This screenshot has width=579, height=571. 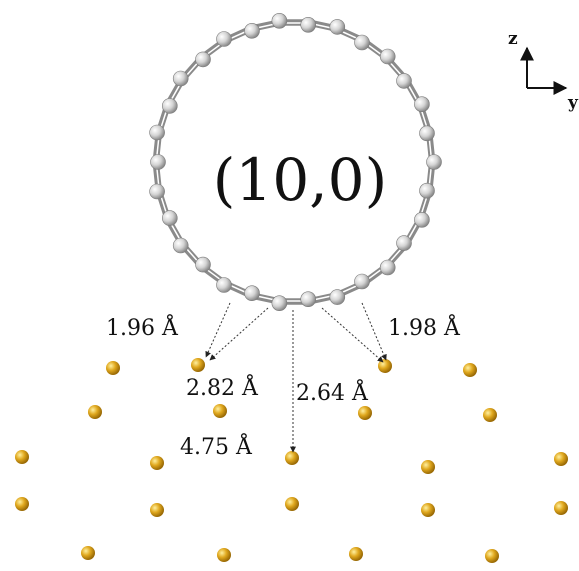 I want to click on distance-label-mid-left: 2.82 Å, so click(x=222, y=387).